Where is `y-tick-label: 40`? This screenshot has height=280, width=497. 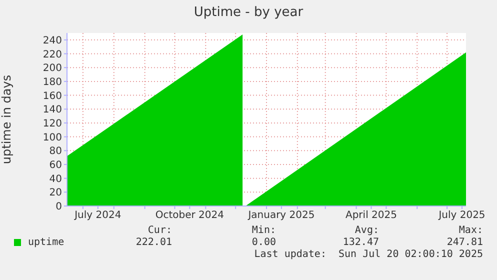
y-tick-label: 40 is located at coordinates (55, 179).